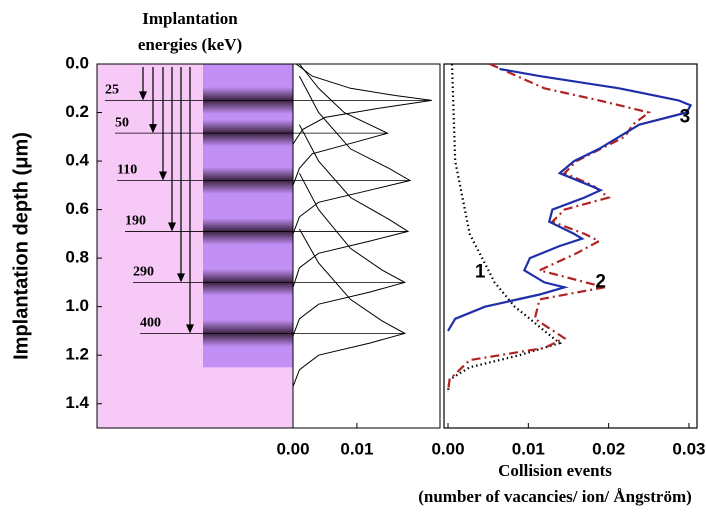 This screenshot has height=515, width=706. I want to click on x-tick-label: 0.03, so click(688, 448).